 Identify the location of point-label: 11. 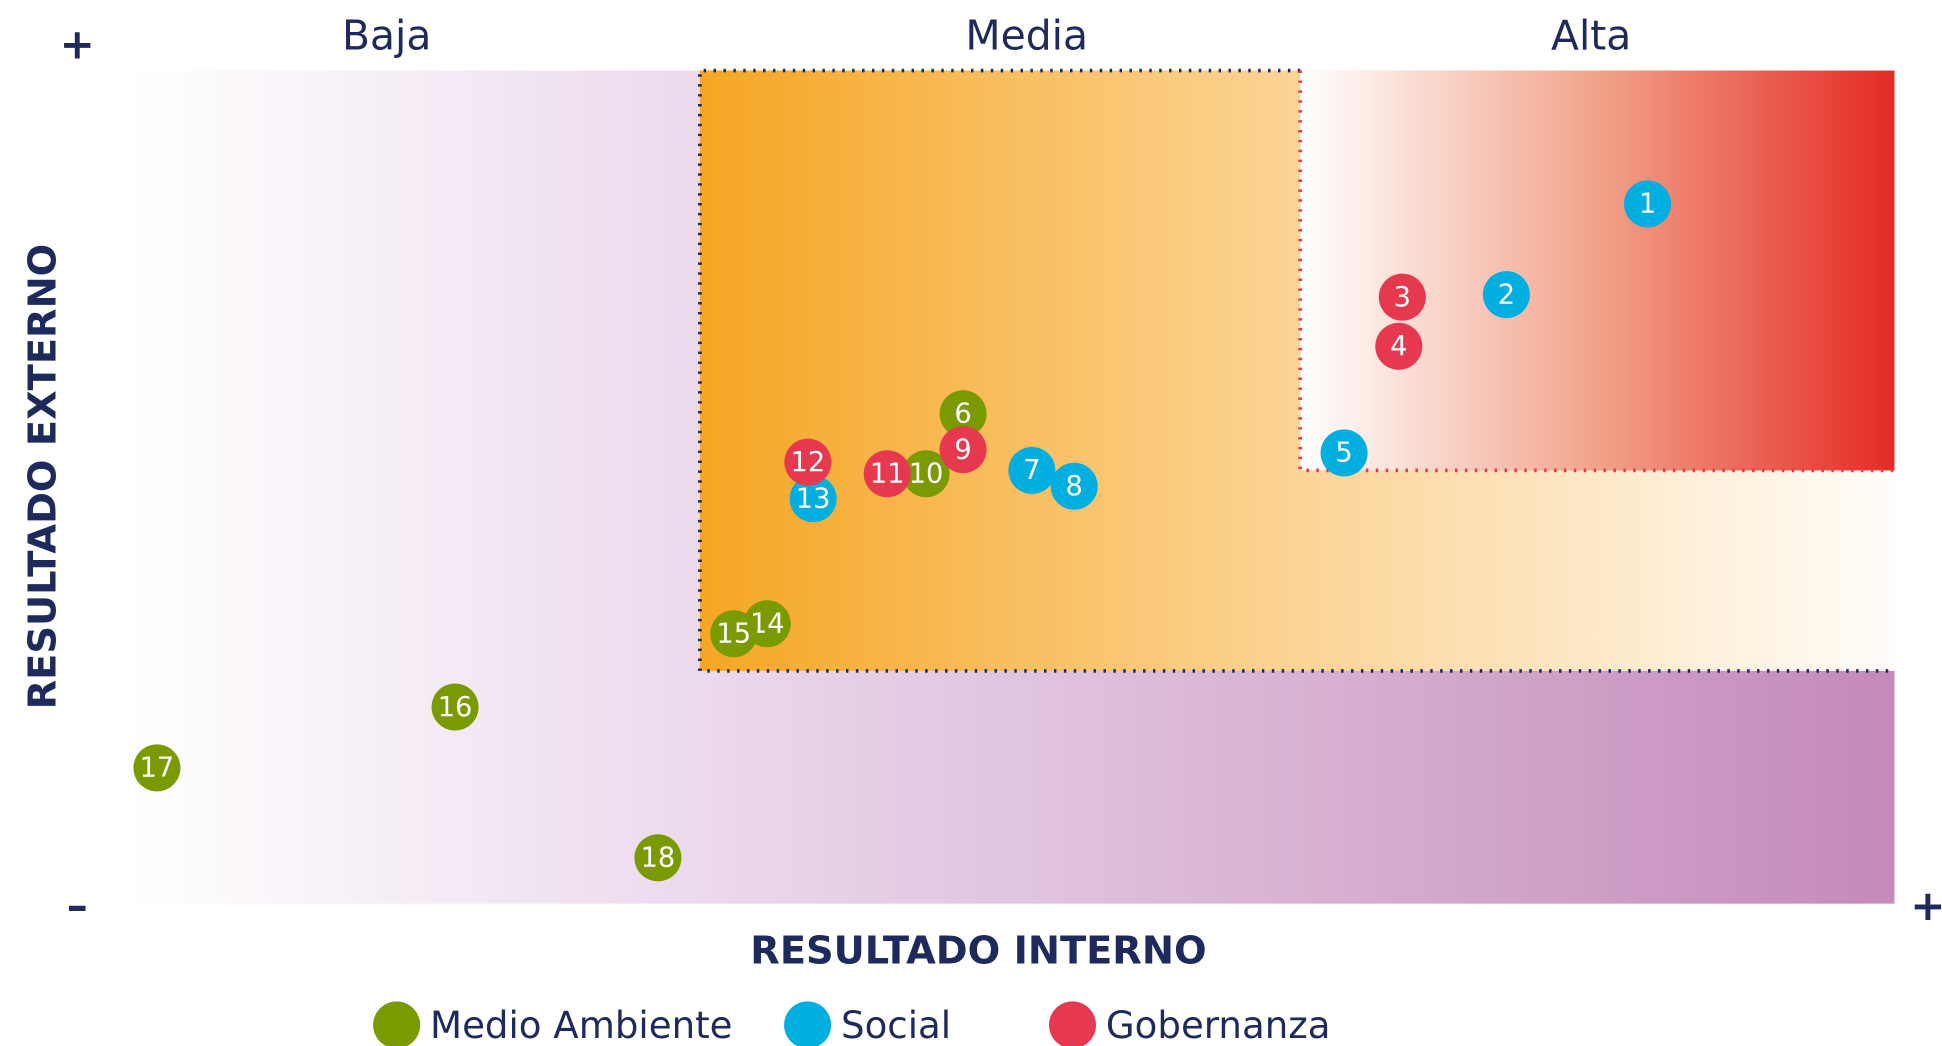
(887, 474).